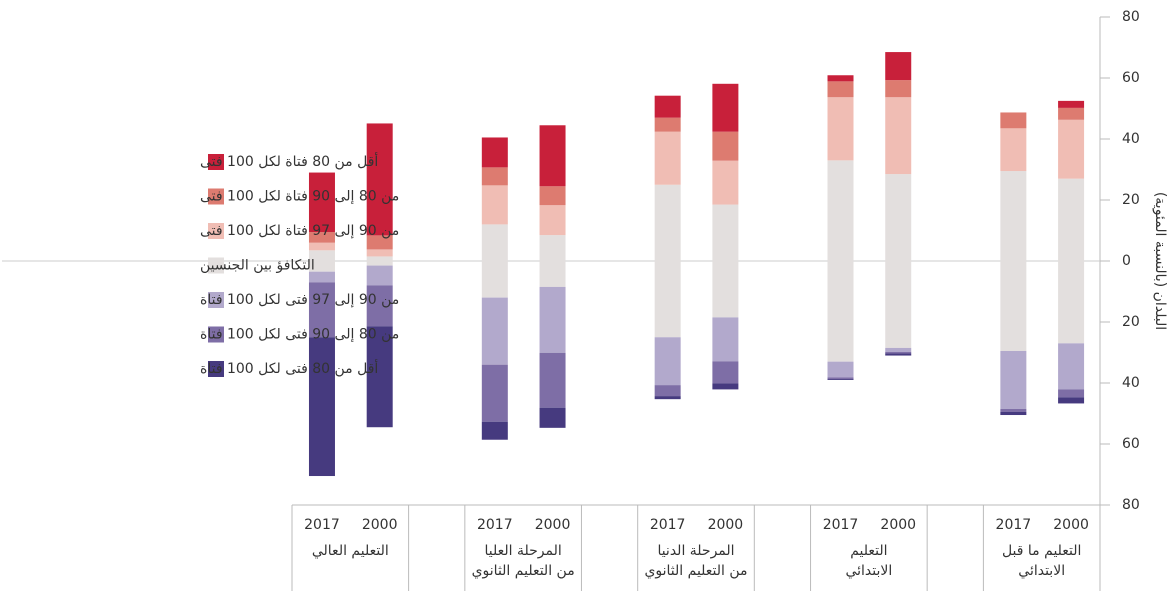  Describe the element at coordinates (523, 551) in the screenshot. I see `group-label: المرحلة العليا` at that location.